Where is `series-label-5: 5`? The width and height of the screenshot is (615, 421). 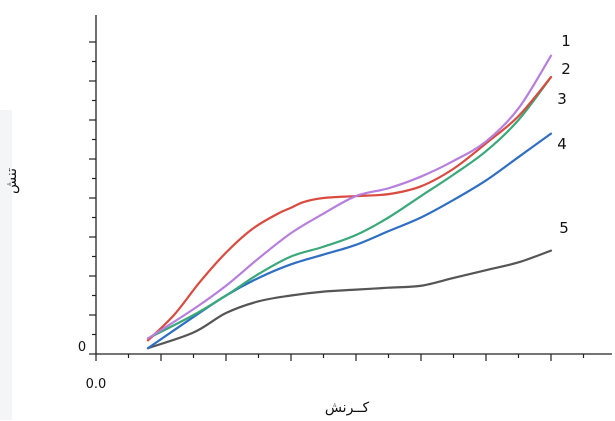
series-label-5: 5 is located at coordinates (564, 228).